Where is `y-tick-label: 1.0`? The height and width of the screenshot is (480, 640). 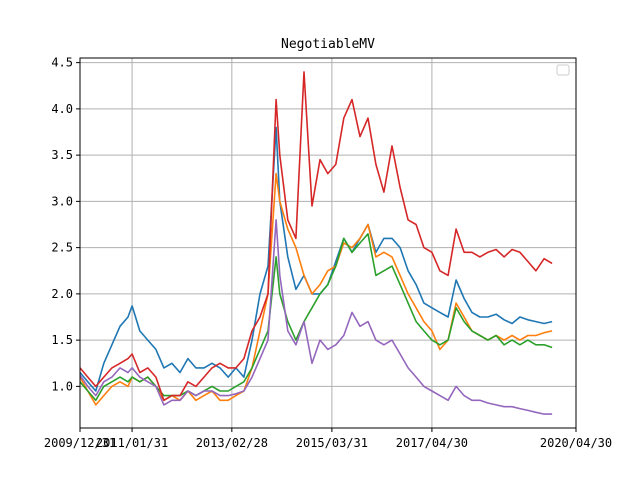 y-tick-label: 1.0 is located at coordinates (62, 386).